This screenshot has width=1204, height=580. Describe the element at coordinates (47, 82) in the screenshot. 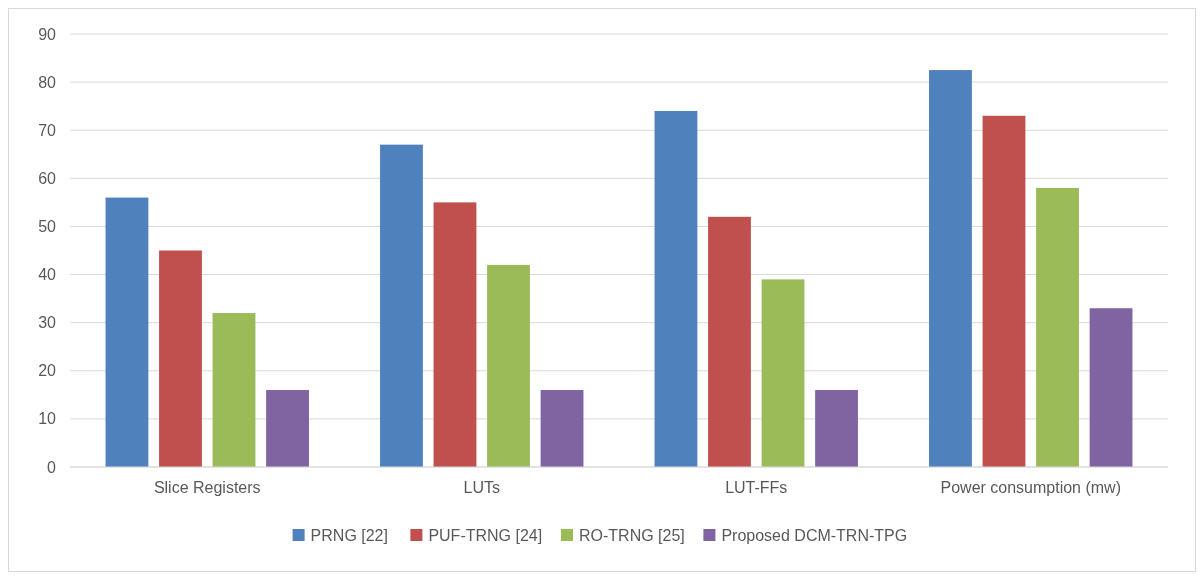

I see `y-tick-label: 80` at that location.